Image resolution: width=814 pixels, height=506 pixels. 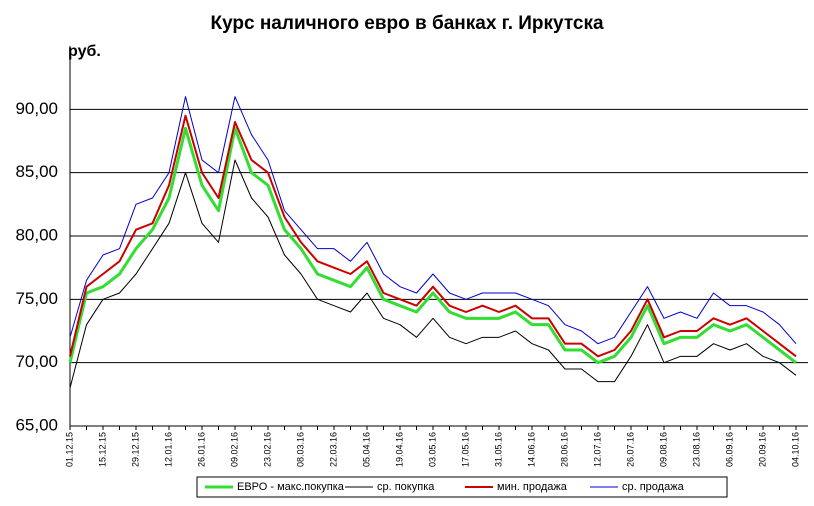 What do you see at coordinates (663, 449) in the screenshot?
I see `x-tick-label: 09.08.16` at bounding box center [663, 449].